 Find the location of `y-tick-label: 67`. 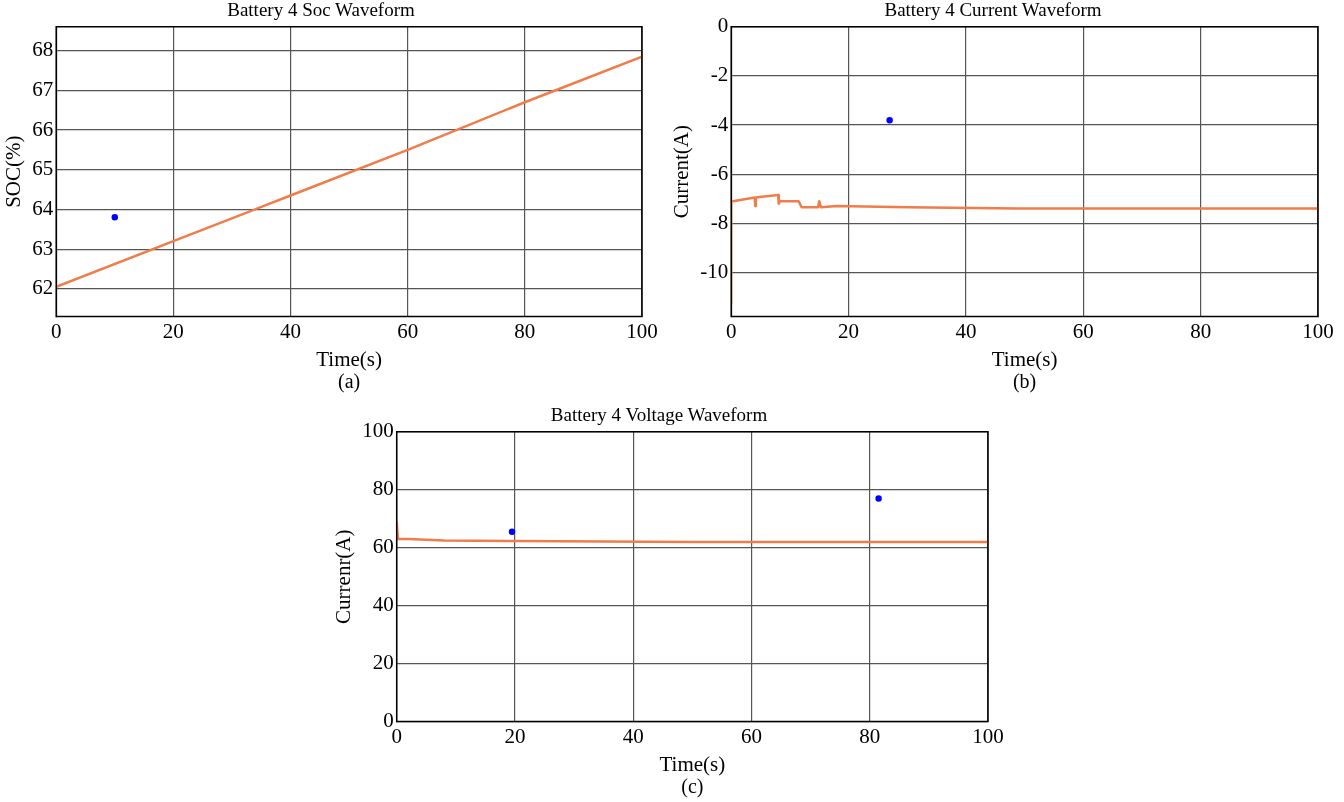

y-tick-label: 67 is located at coordinates (43, 88).